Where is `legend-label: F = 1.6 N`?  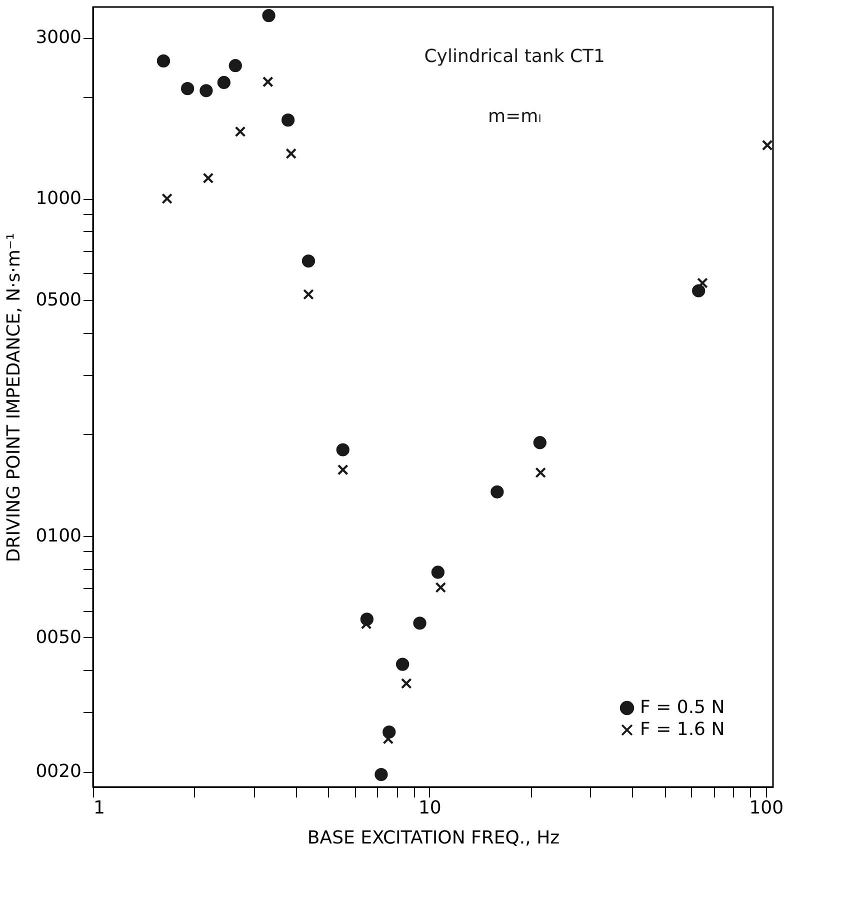
legend-label: F = 1.6 N is located at coordinates (682, 729).